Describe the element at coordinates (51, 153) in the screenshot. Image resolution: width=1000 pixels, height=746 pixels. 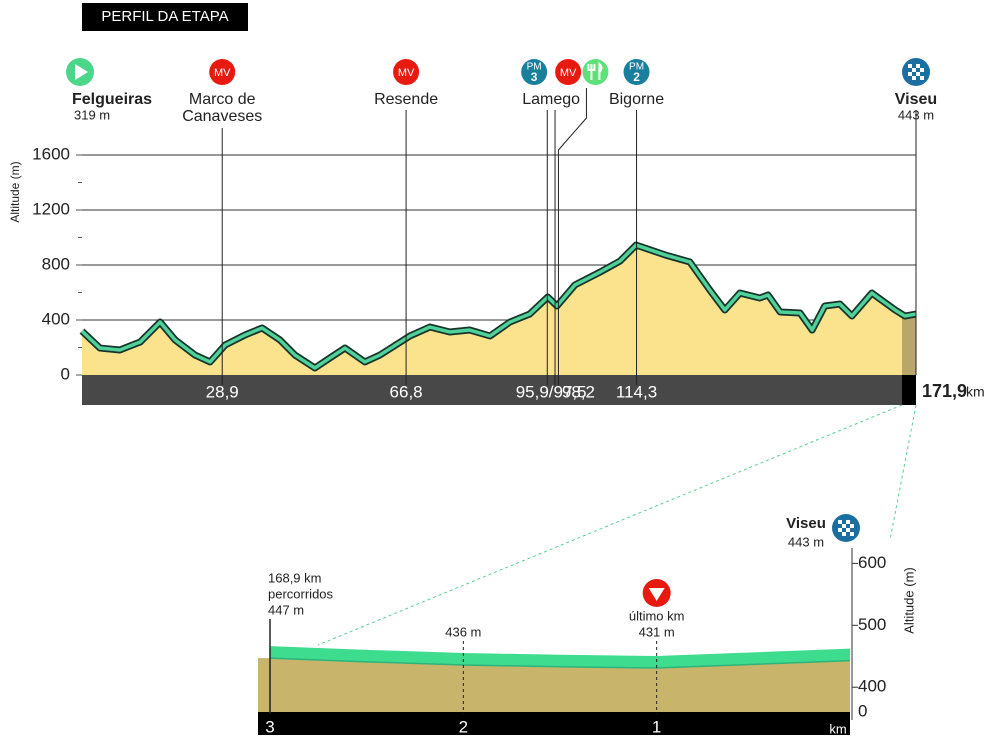
I see `y-tick-label: 1600` at that location.